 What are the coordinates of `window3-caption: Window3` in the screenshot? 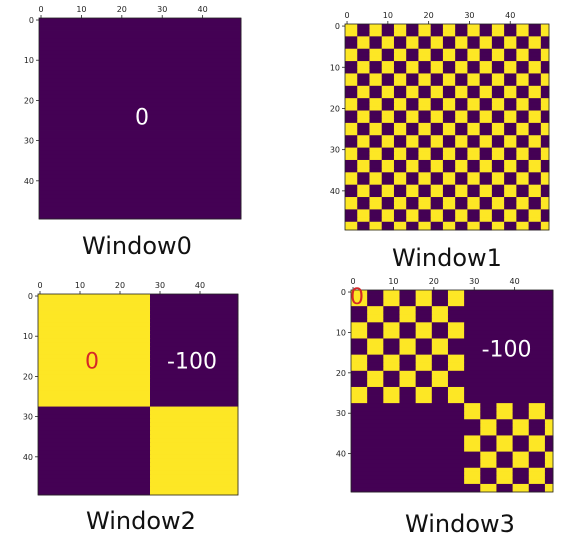 It's located at (460, 524).